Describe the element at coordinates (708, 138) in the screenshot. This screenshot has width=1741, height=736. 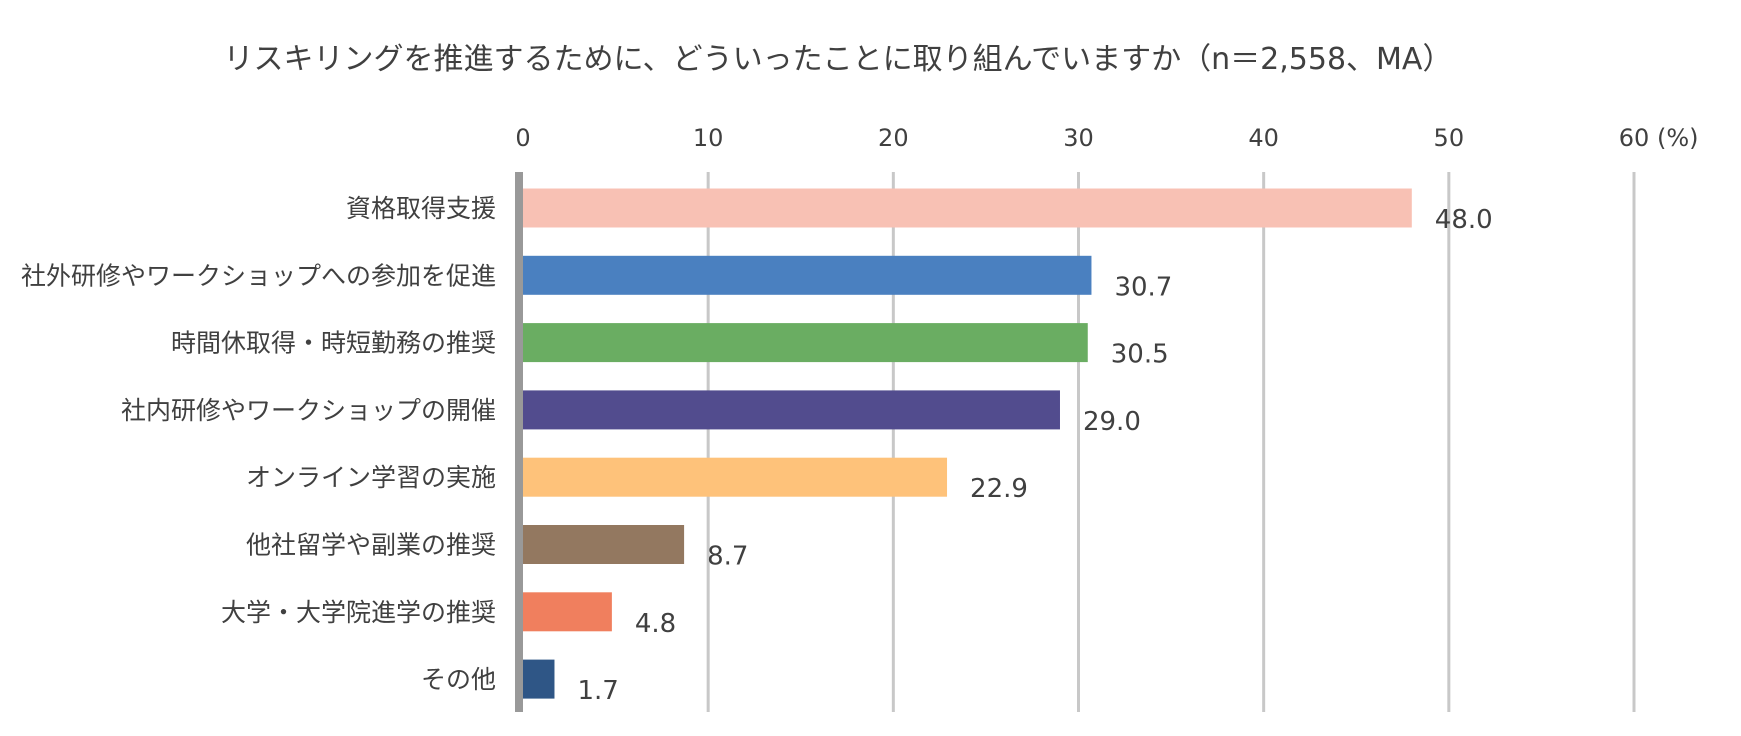
I see `x-tick-label-10: 10` at that location.